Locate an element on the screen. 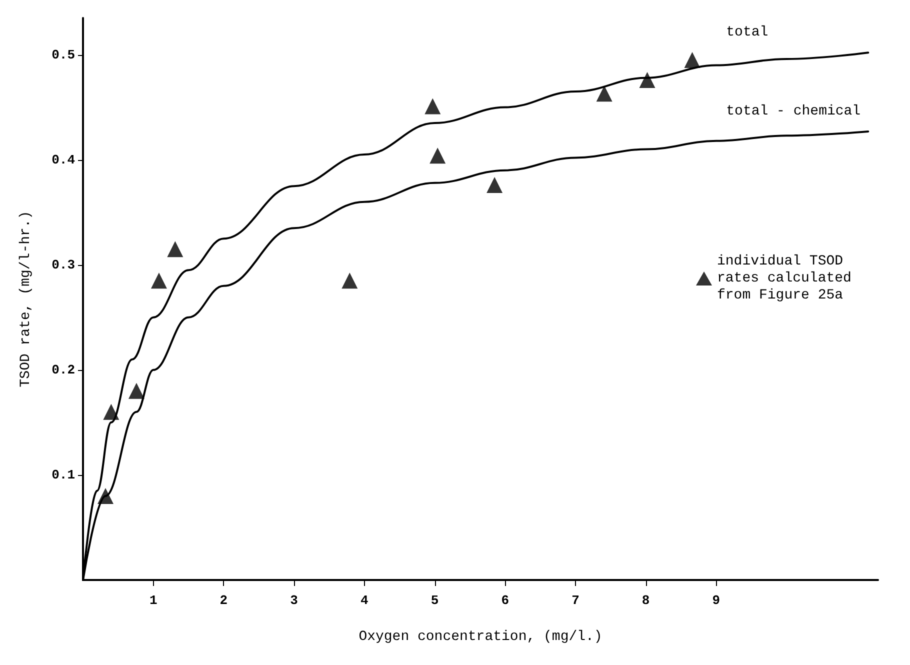  x-tick-label: 7 is located at coordinates (576, 600).